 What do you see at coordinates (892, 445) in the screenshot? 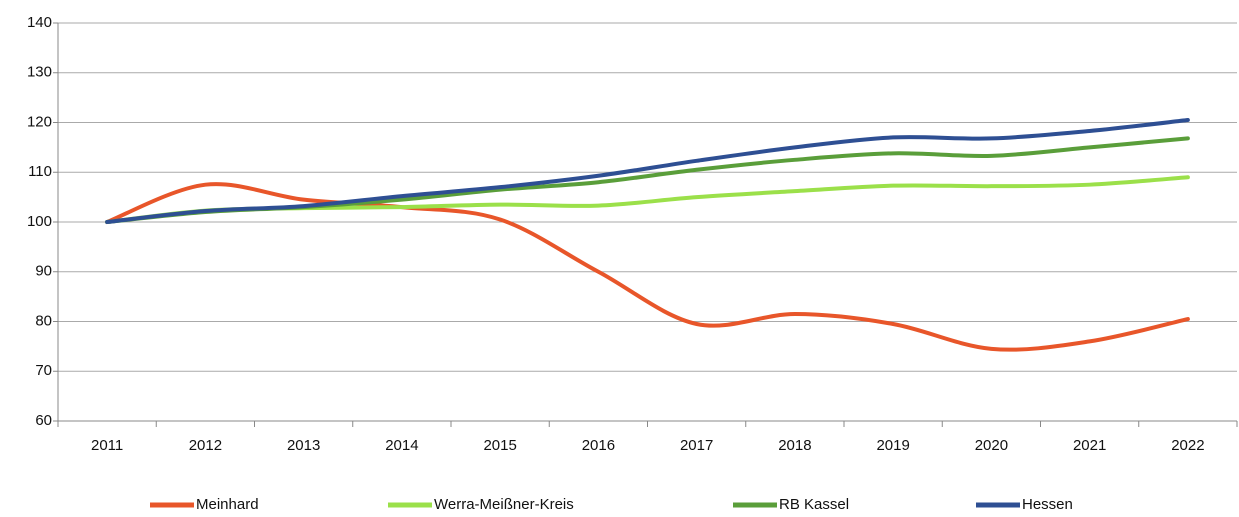
I see `x-tick-label: 2019` at bounding box center [892, 445].